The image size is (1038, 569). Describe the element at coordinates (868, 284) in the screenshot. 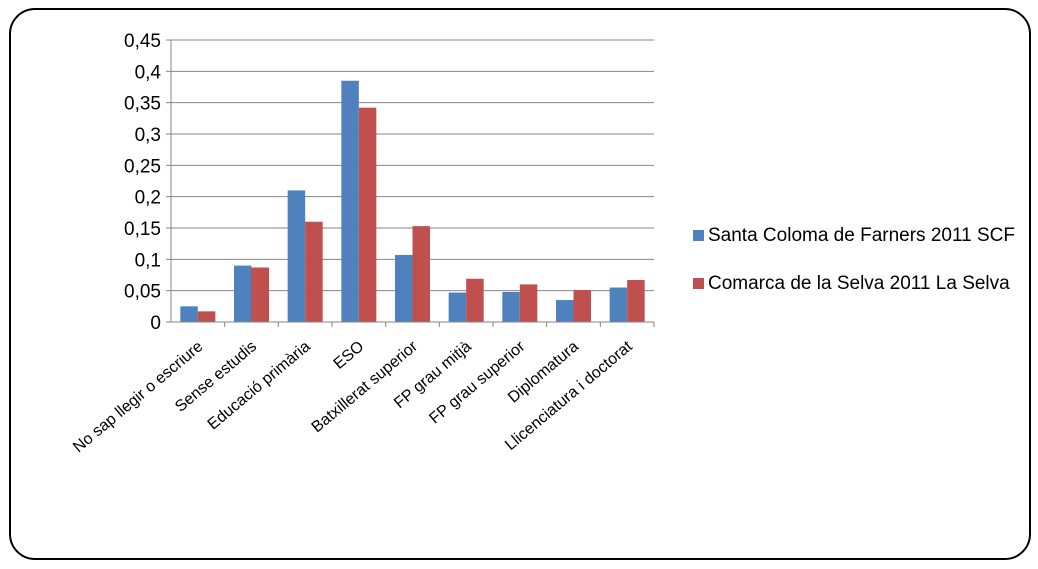

I see `legend-label-series-2: Comarca de la Selva 2011 La Selva` at that location.